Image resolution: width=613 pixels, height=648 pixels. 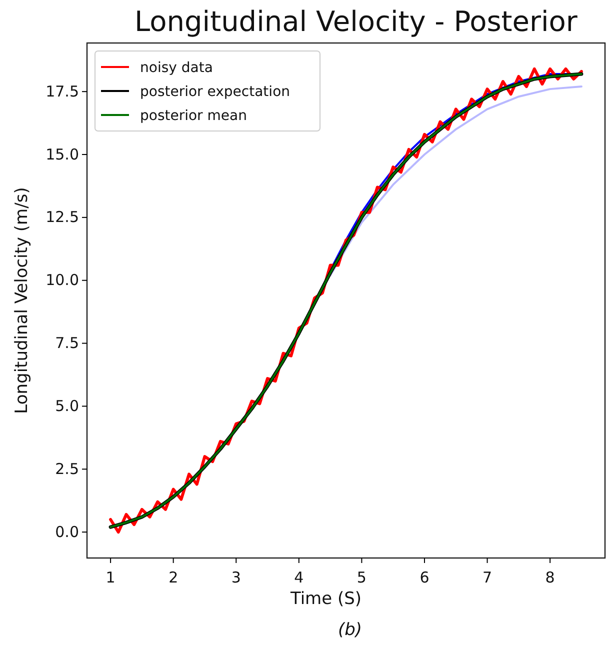 What do you see at coordinates (356, 21) in the screenshot?
I see `chart-title: Longitudinal Velocity - Posterior` at bounding box center [356, 21].